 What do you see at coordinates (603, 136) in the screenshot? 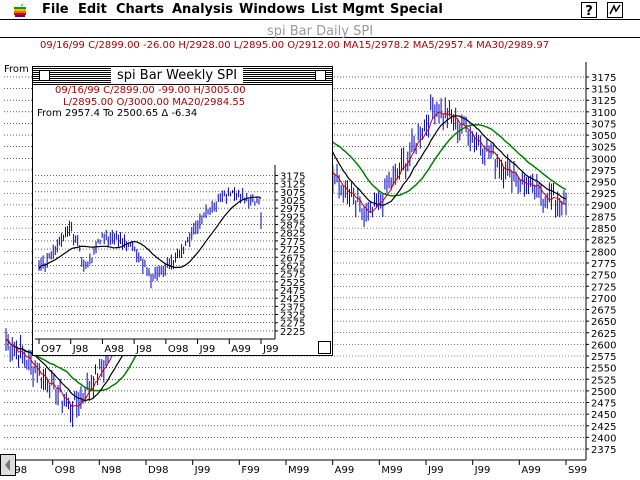
I see `y-tick-label: 3050` at bounding box center [603, 136].